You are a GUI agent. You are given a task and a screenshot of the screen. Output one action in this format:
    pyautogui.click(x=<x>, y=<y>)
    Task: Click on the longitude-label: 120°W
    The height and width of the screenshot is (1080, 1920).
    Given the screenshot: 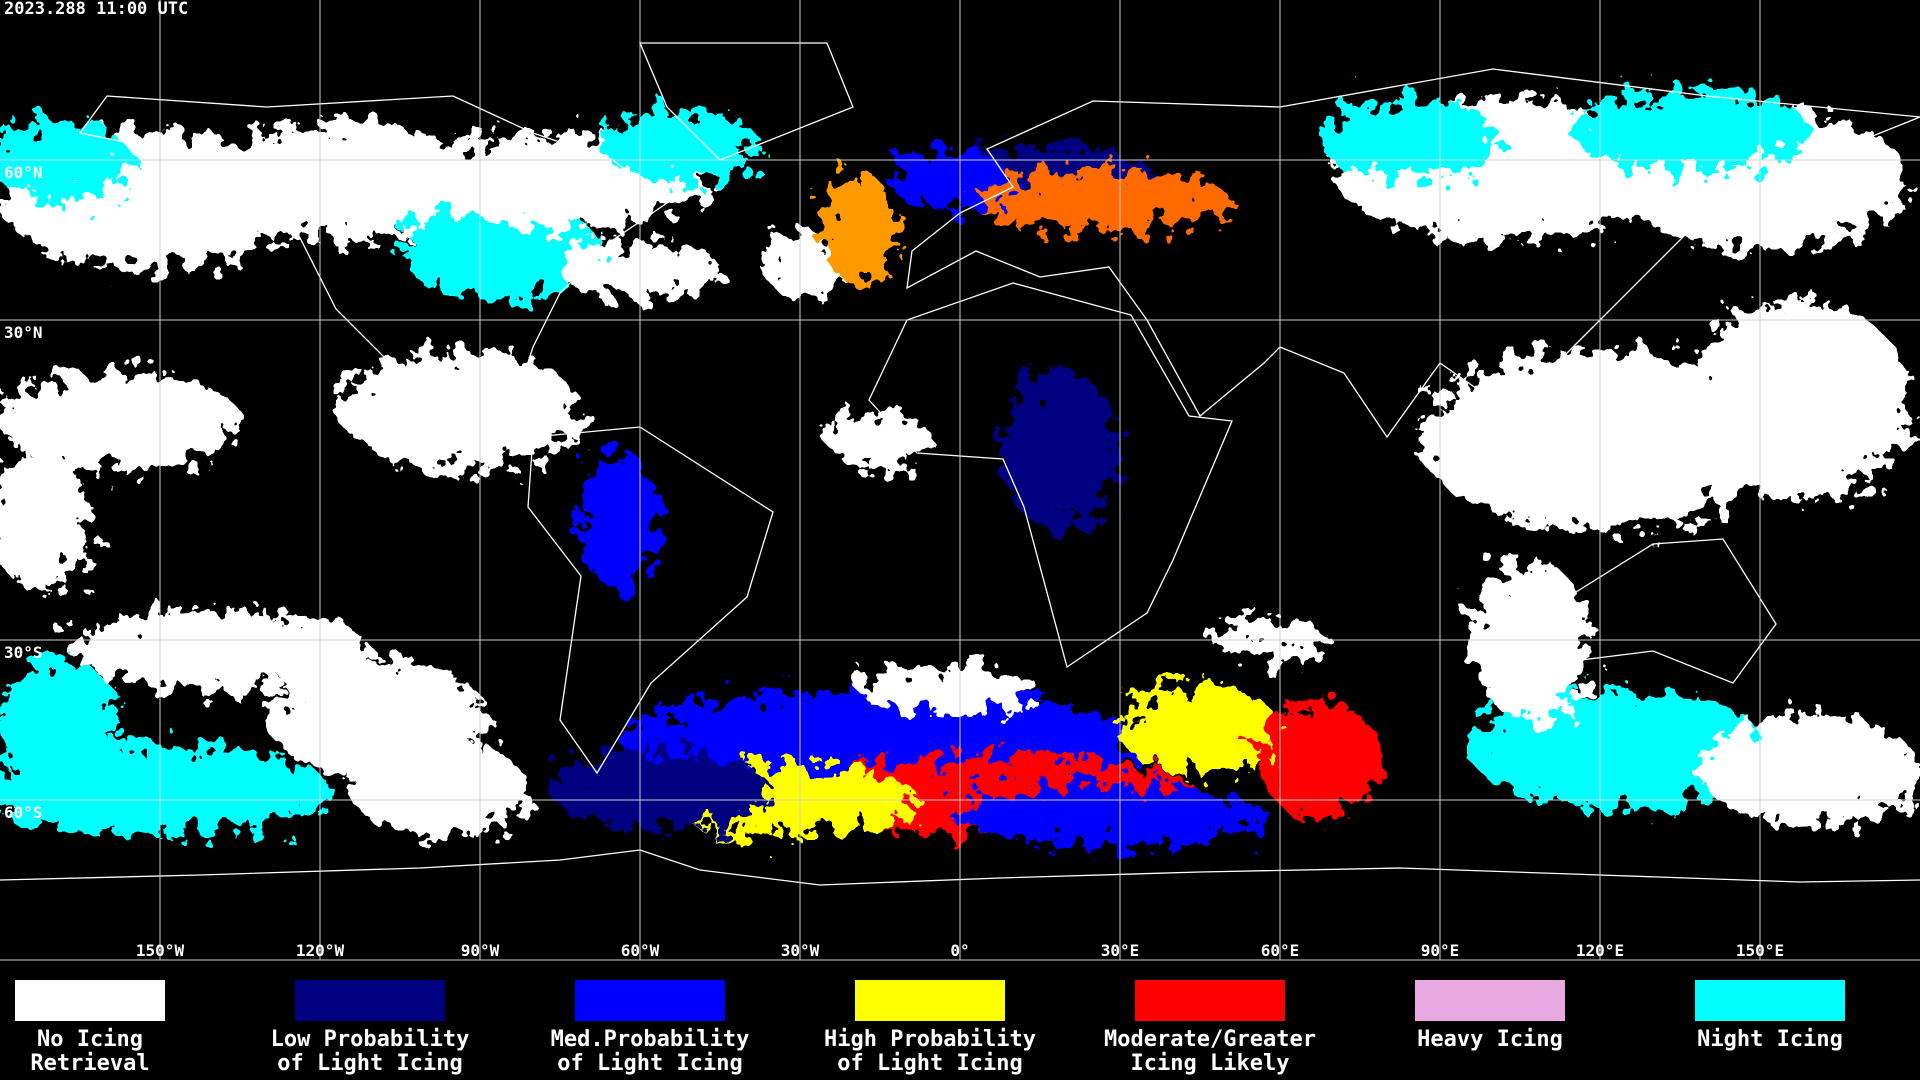 What is the action you would take?
    pyautogui.click(x=320, y=950)
    